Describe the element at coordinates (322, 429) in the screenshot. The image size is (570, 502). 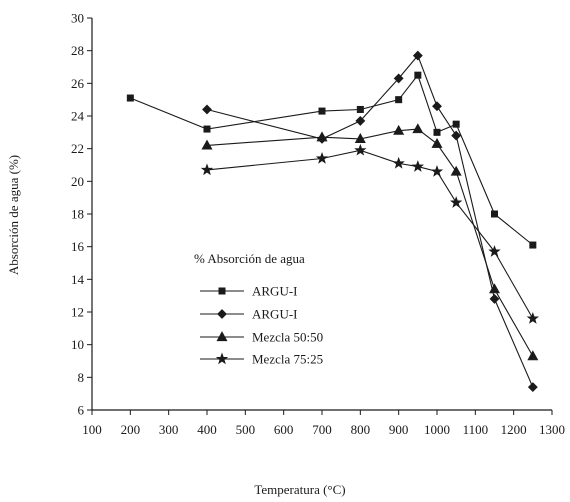
I see `x-tick-label: 700` at that location.